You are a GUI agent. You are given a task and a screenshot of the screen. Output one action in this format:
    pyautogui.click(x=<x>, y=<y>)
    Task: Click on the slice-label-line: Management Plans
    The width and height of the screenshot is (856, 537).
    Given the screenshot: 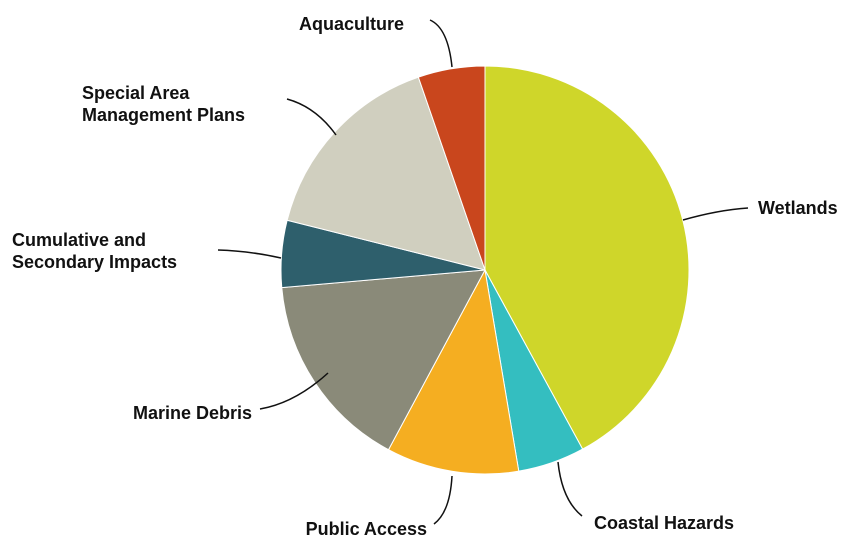 What is the action you would take?
    pyautogui.click(x=163, y=115)
    